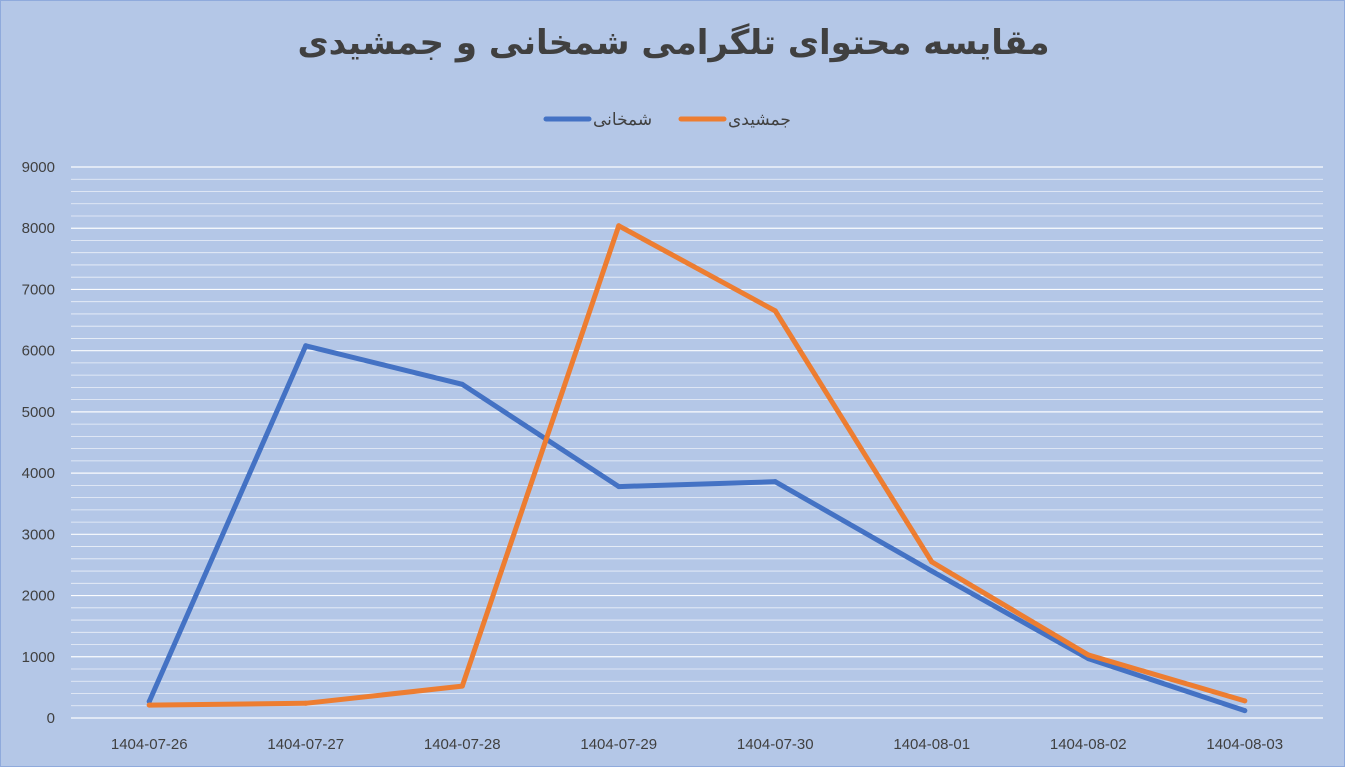  Describe the element at coordinates (1244, 744) in the screenshot. I see `x-tick-label: 1404-08-03` at that location.